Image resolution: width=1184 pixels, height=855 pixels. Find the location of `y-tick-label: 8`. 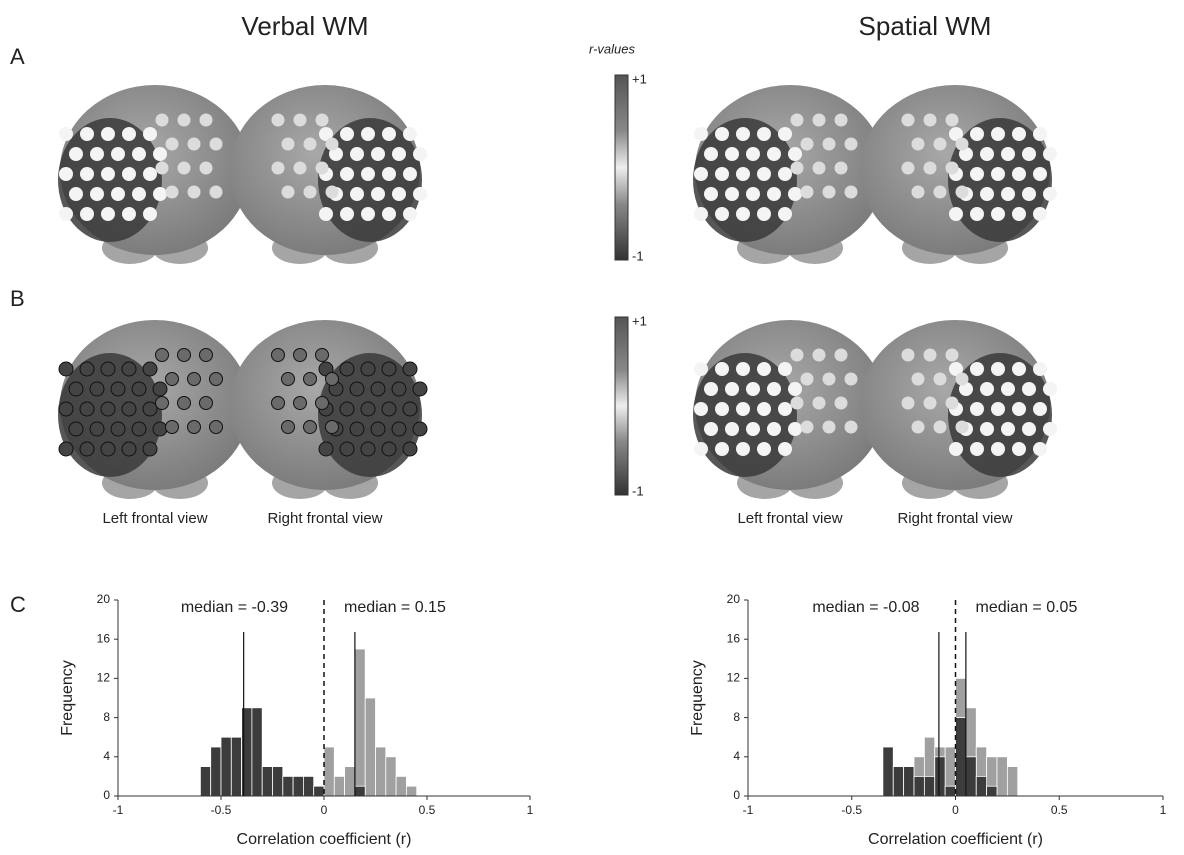

y-tick-label: 8 is located at coordinates (736, 717).